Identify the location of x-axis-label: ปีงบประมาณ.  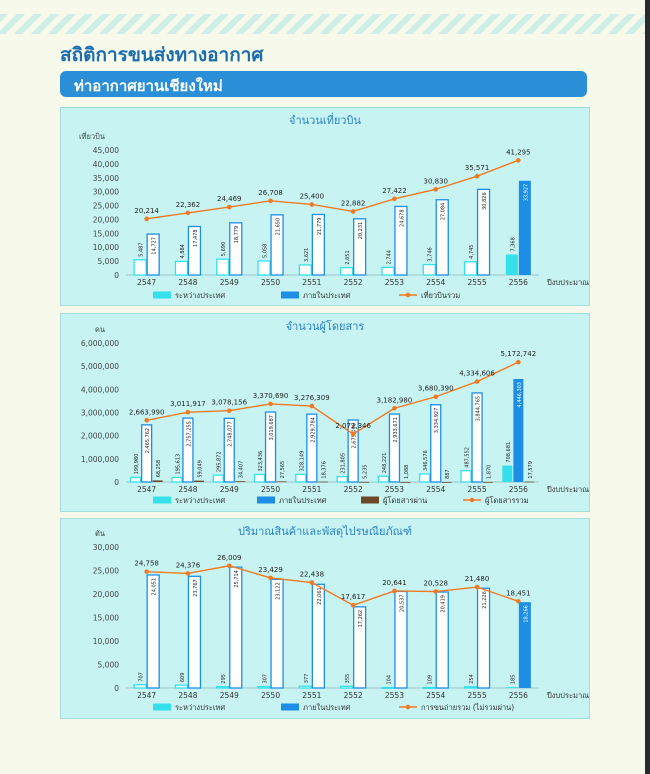
(567, 282).